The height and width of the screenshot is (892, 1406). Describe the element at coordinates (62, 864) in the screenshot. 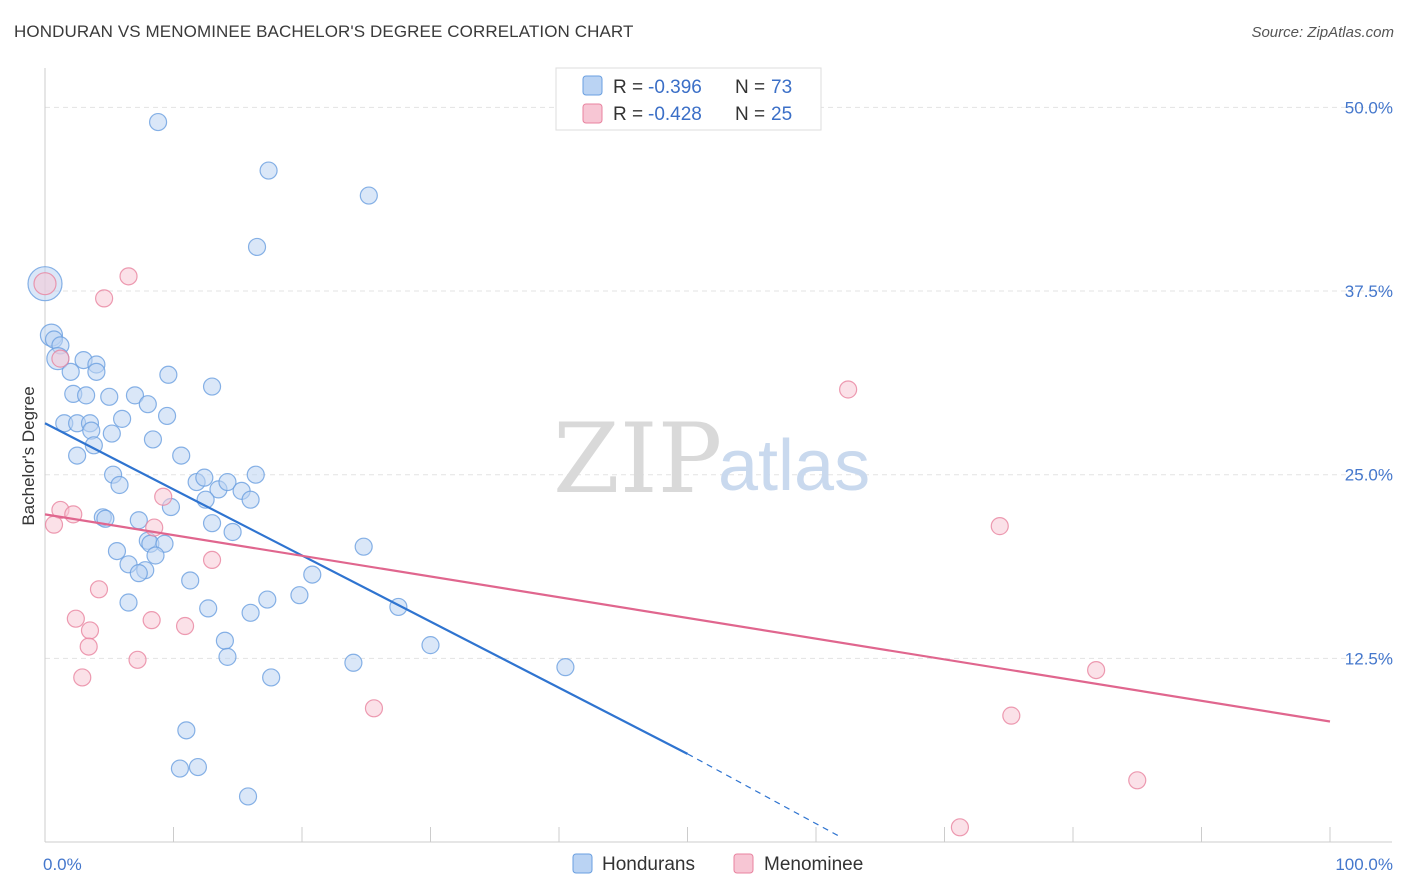

I see `x-tick-label: 0.0%` at that location.